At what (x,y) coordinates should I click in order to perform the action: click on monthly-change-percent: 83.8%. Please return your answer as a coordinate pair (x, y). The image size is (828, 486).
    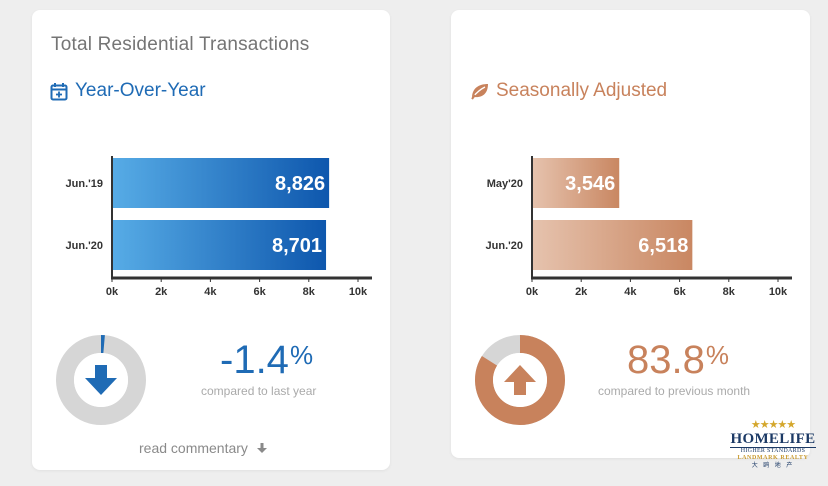
    Looking at the image, I should click on (678, 360).